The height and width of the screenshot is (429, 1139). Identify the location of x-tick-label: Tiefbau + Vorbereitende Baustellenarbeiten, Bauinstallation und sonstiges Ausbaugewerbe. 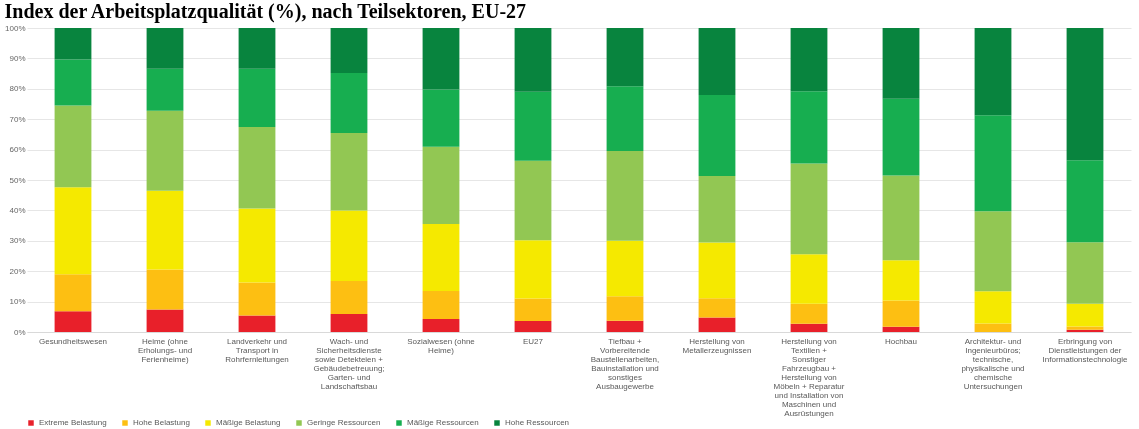
(625, 363).